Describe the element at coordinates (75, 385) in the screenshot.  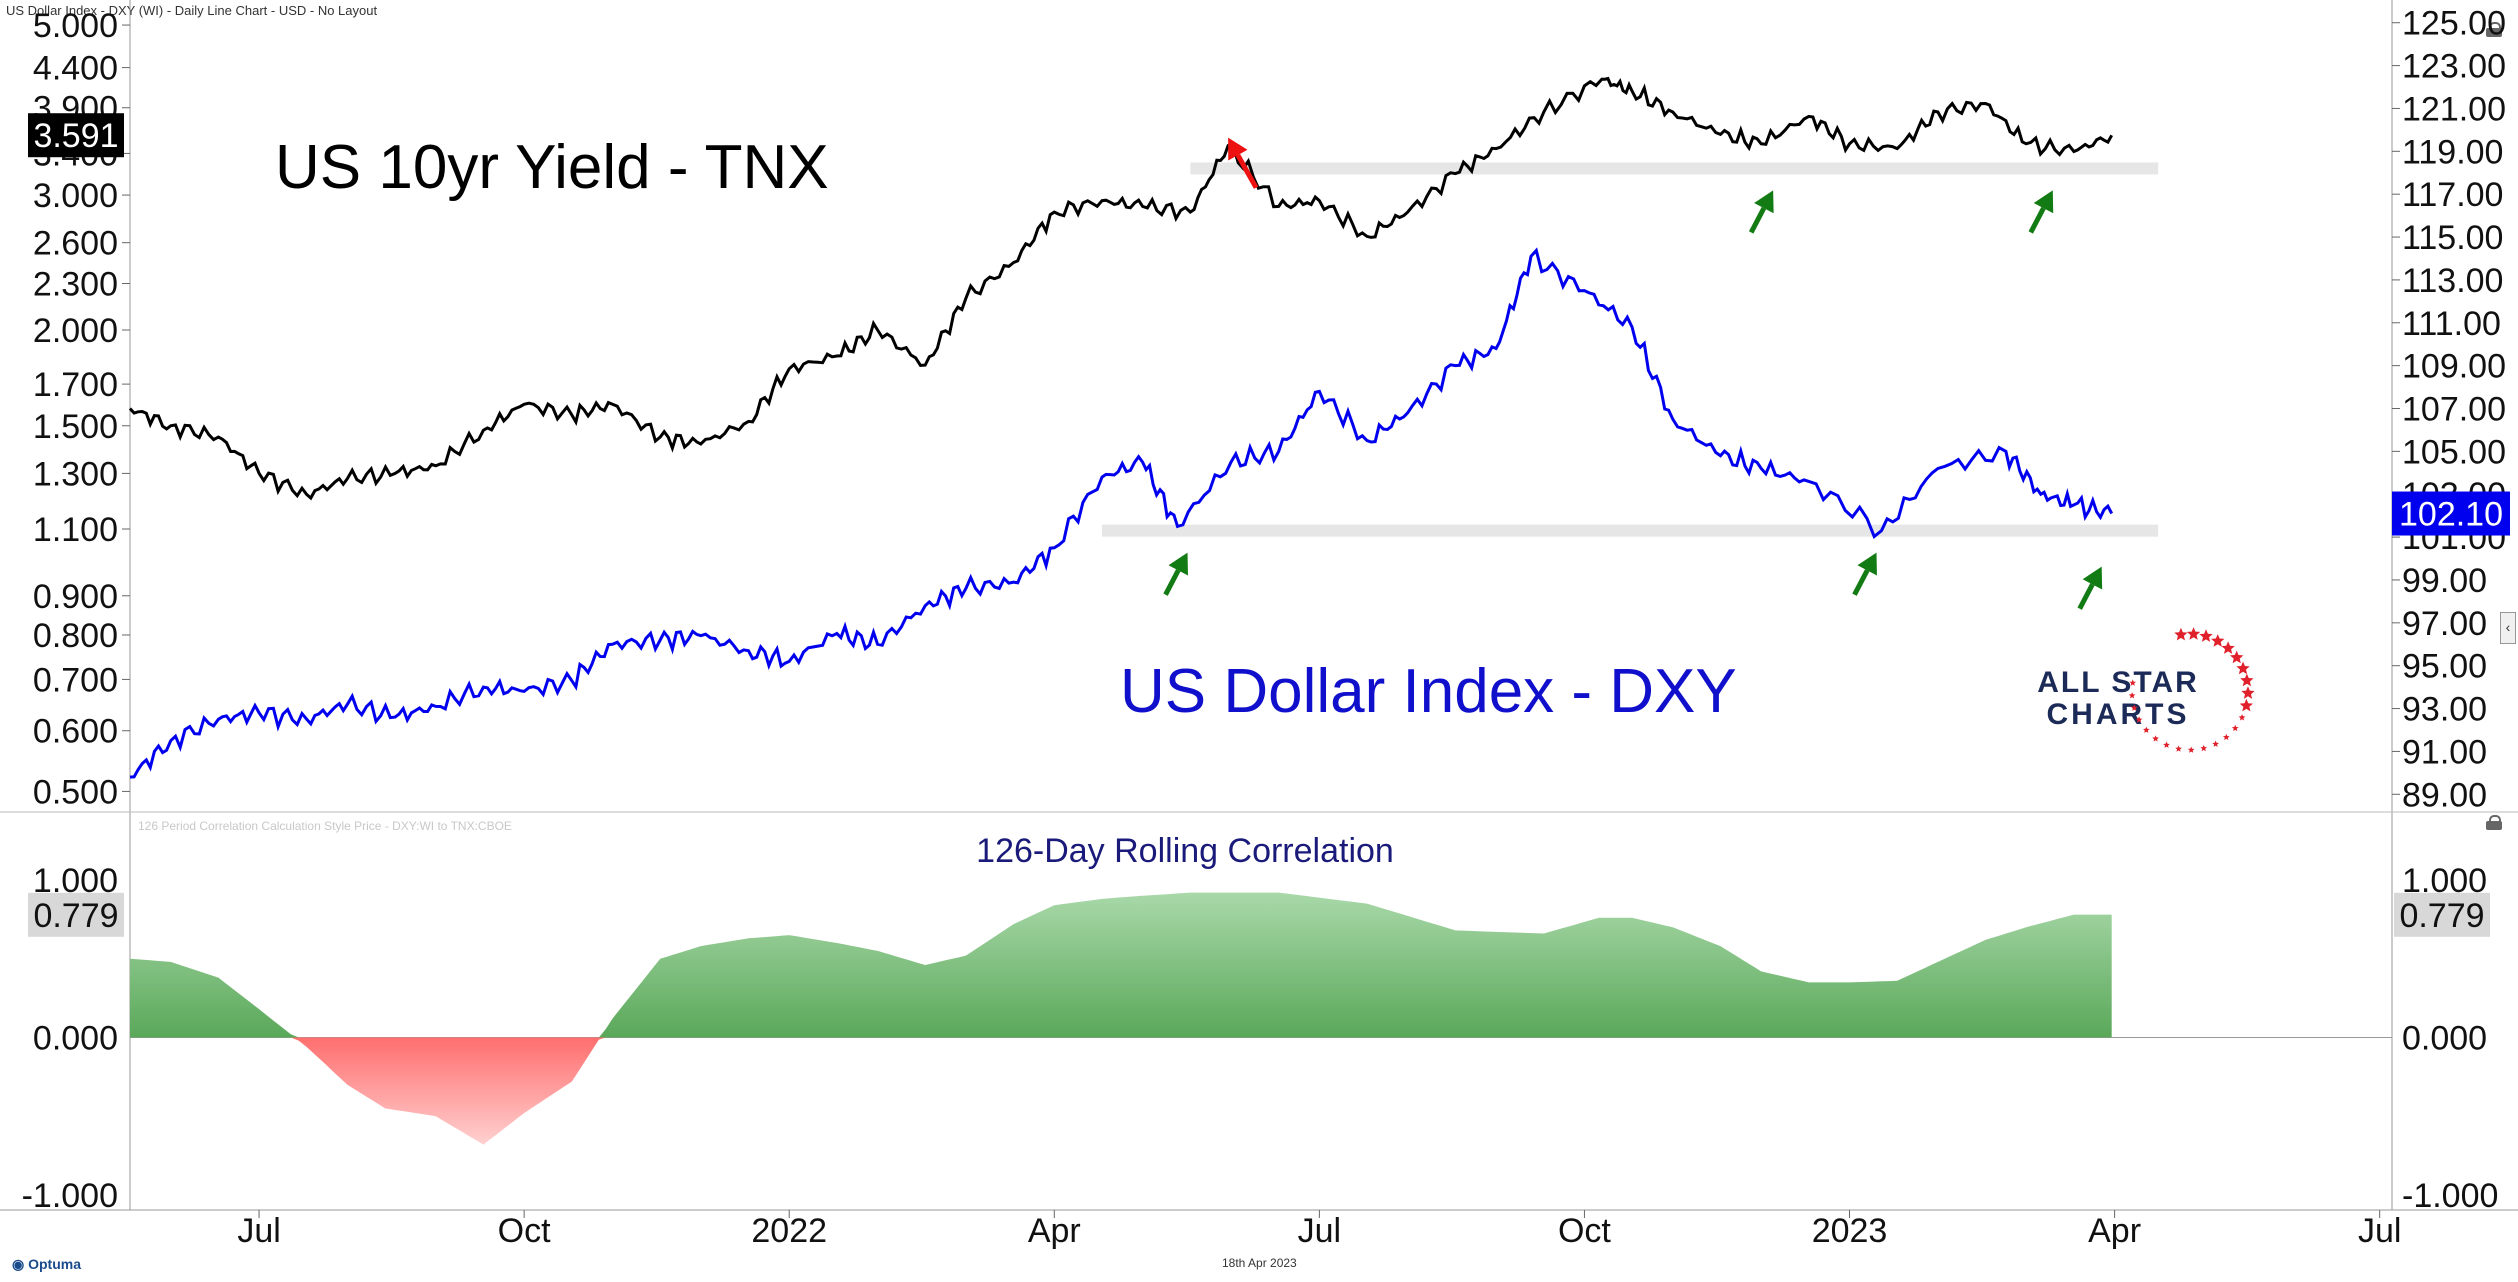
I see `tnx-tick-label: 1.700` at that location.